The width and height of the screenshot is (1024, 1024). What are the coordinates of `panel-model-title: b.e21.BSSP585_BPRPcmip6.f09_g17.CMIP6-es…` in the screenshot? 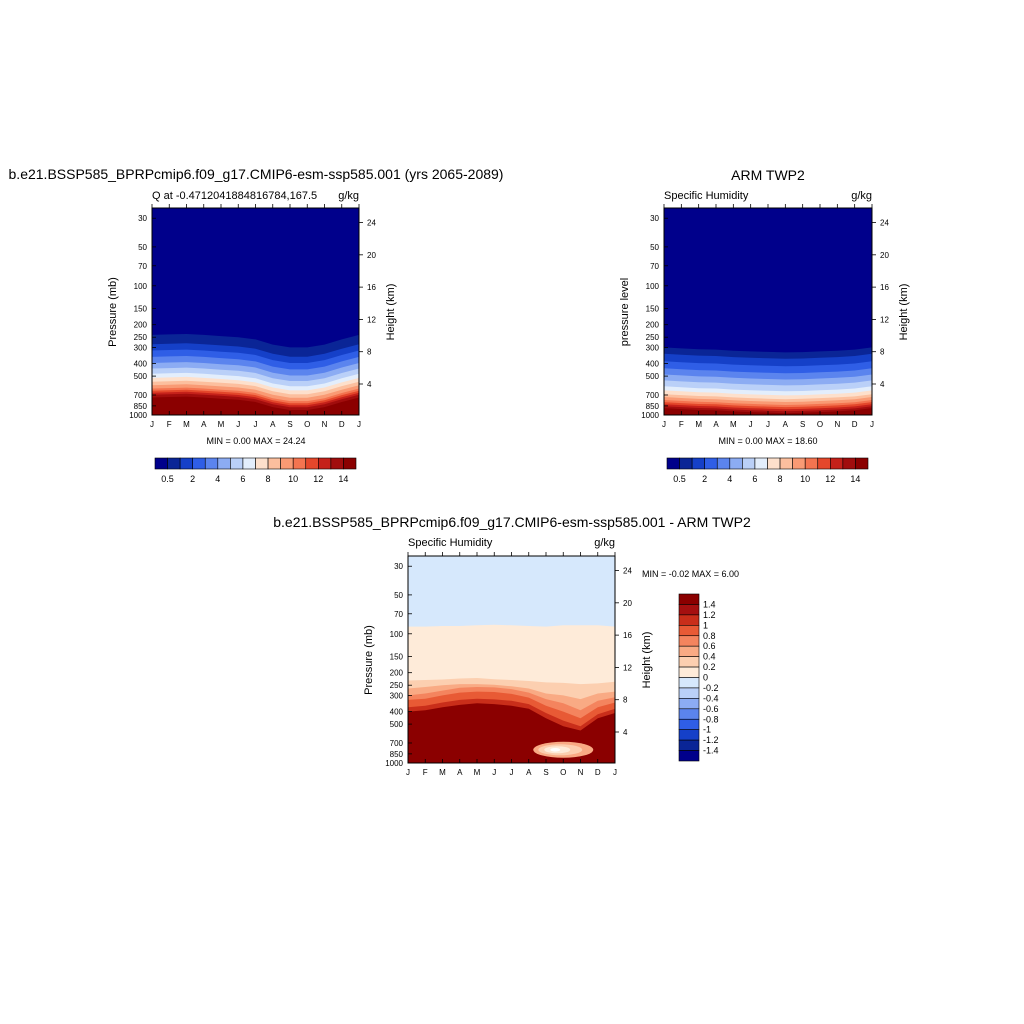 It's located at (256, 174).